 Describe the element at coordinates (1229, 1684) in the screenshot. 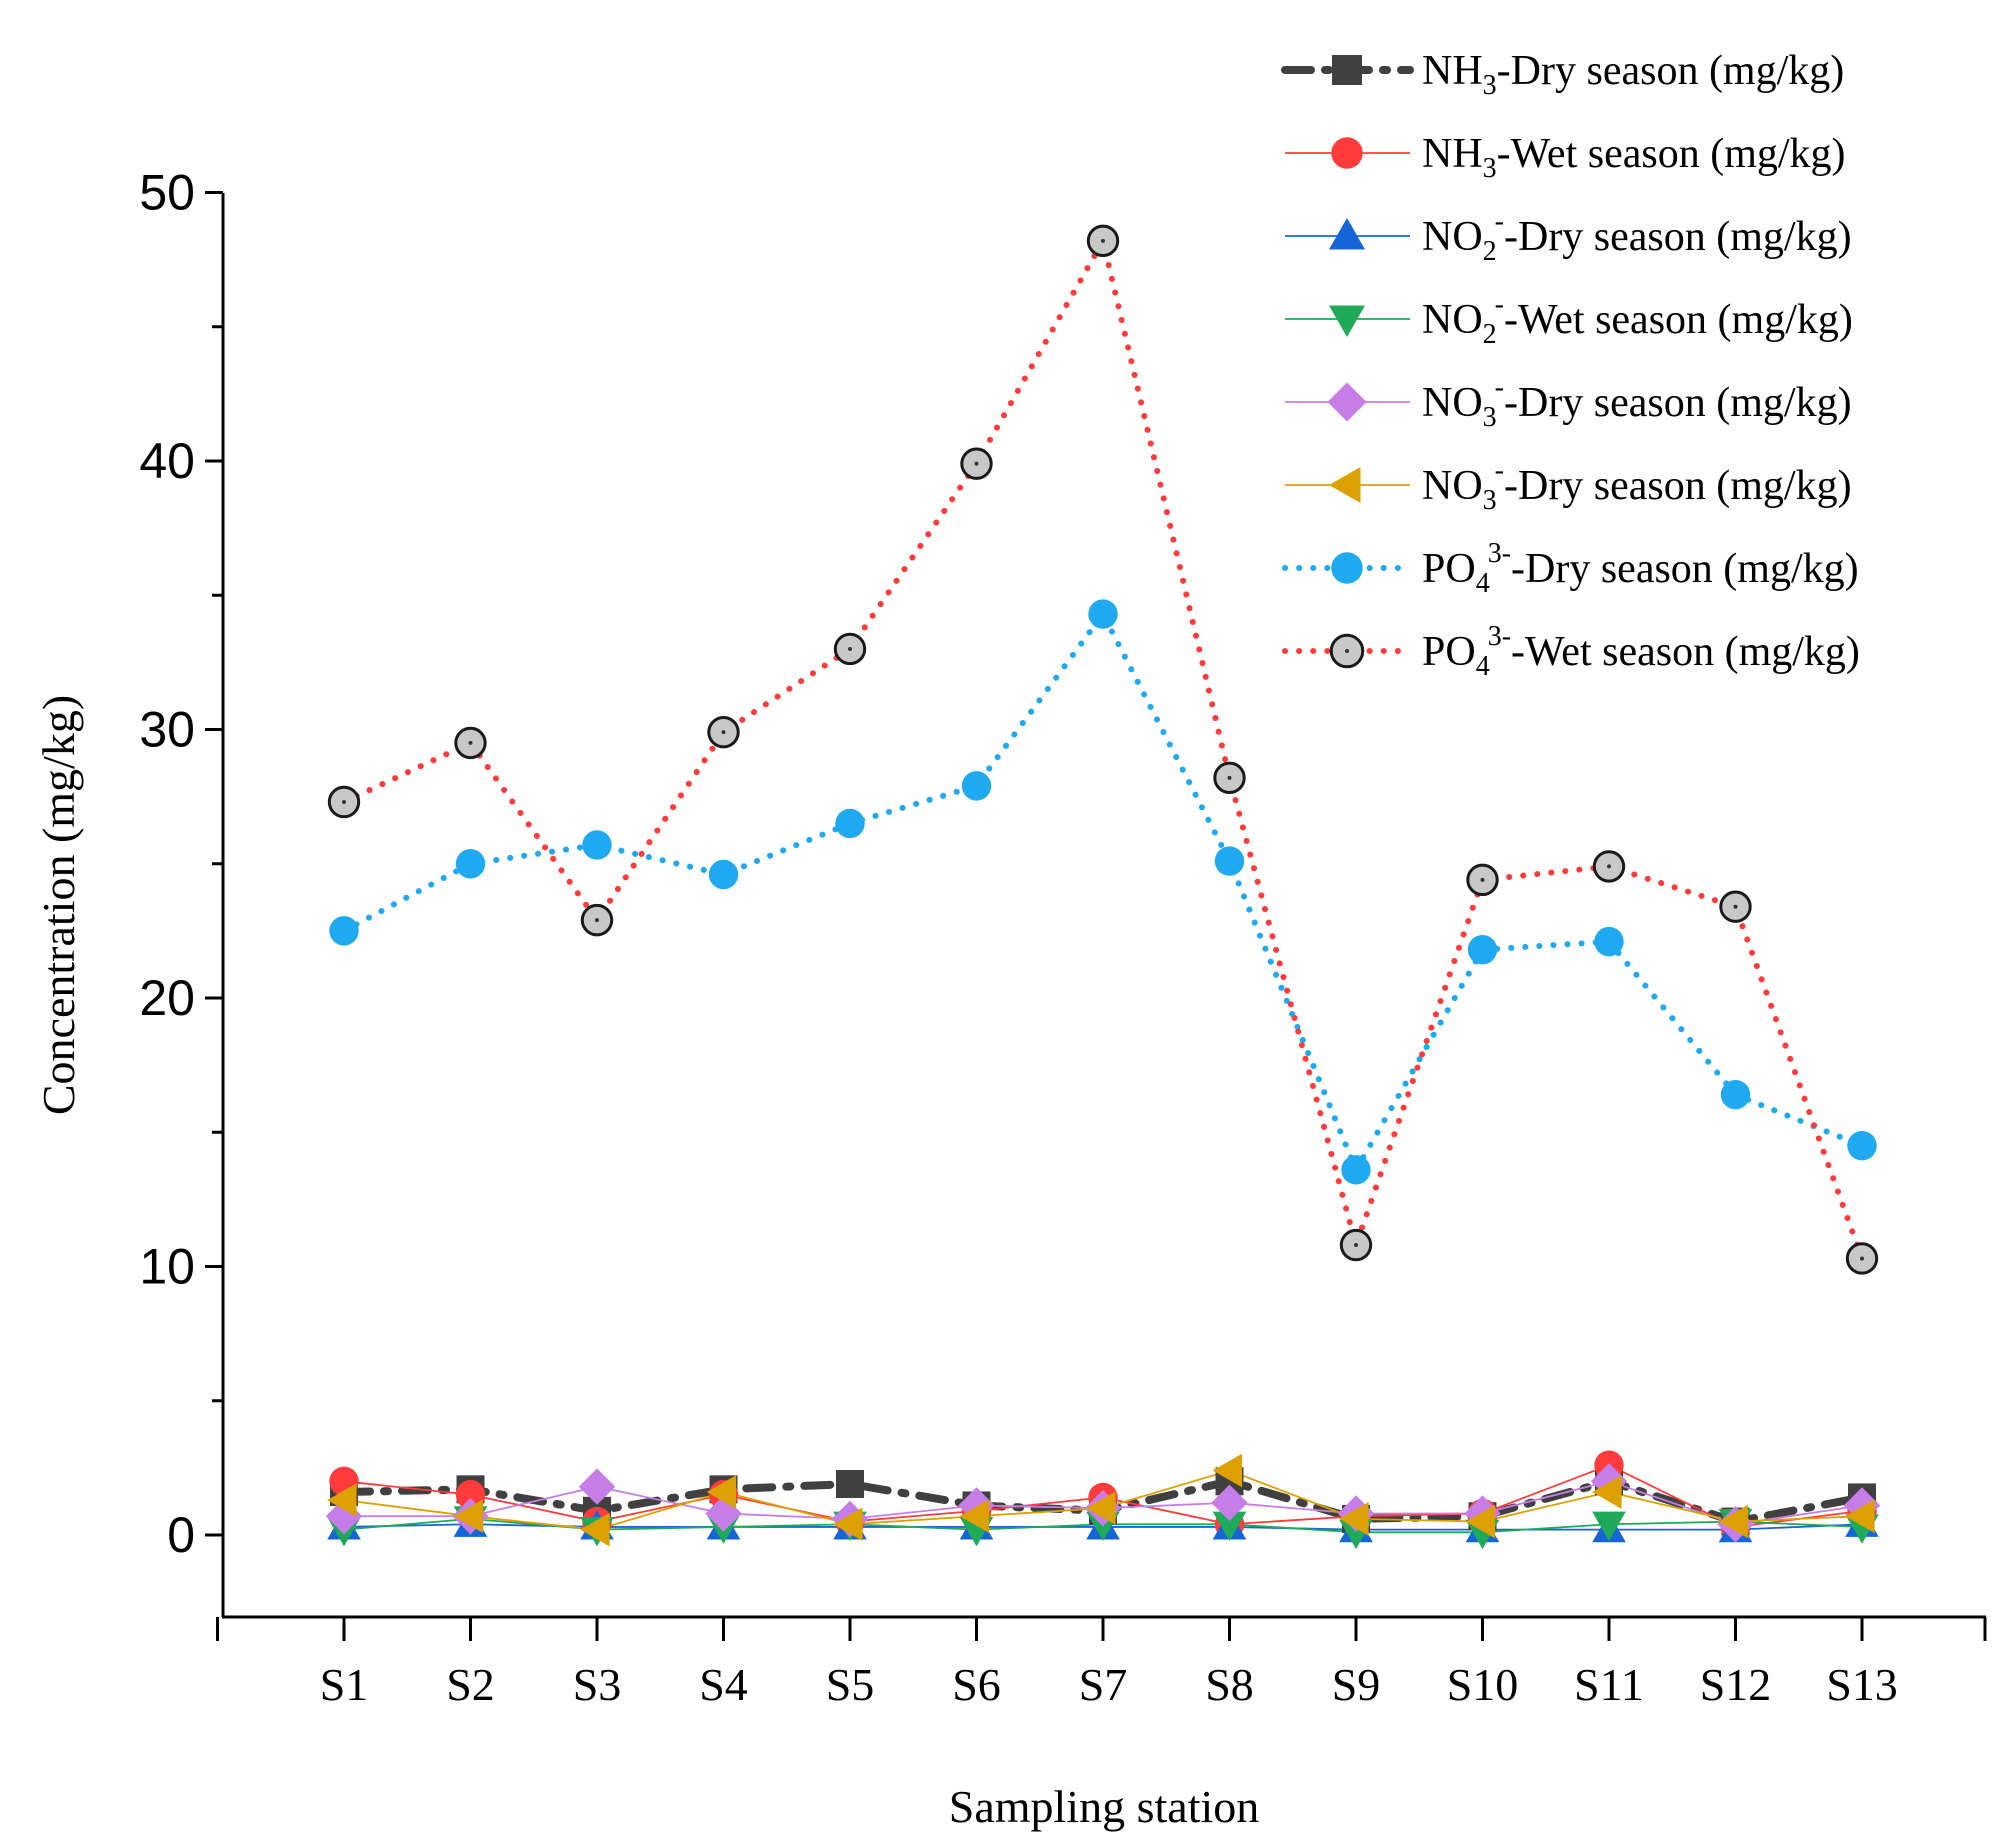

I see `x-tick-label: S8` at that location.